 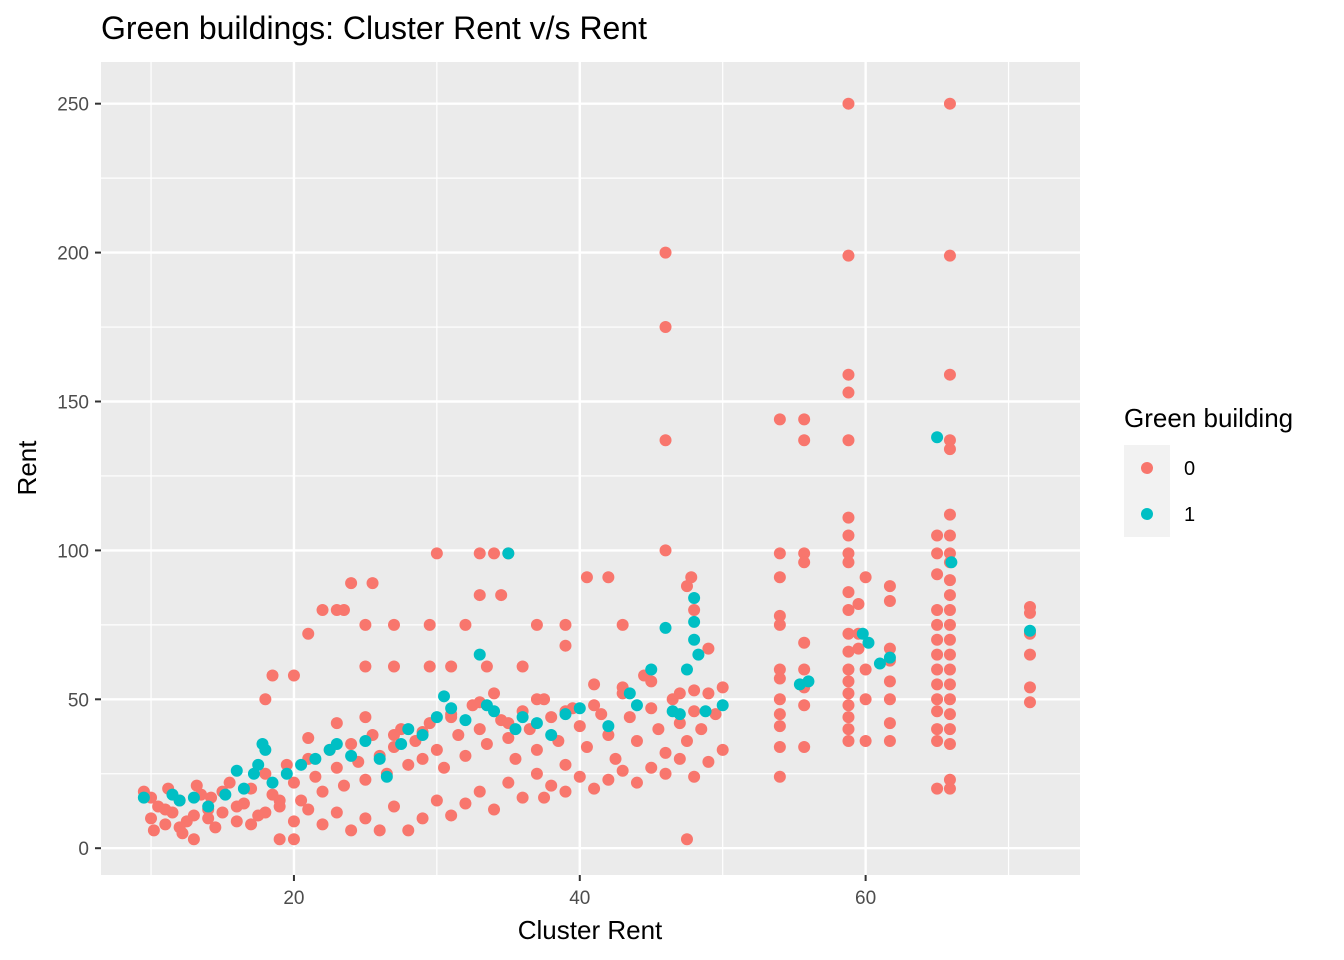 What do you see at coordinates (374, 28) in the screenshot?
I see `chart-title: Green buildings: Cluster Rent v/s Rent` at bounding box center [374, 28].